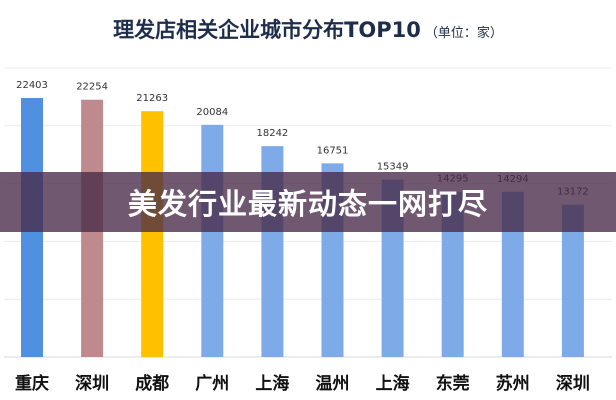 This screenshot has width=616, height=400. Describe the element at coordinates (453, 383) in the screenshot. I see `x-tick-label-8: 东莞` at that location.